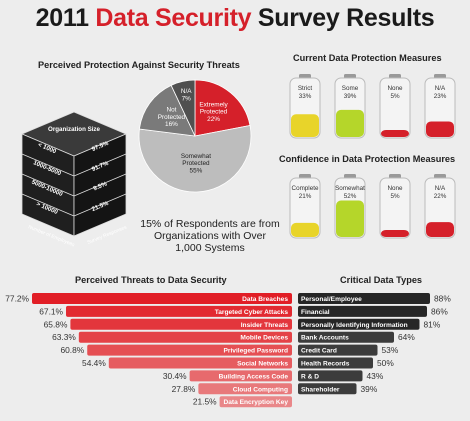 The image size is (470, 421). What do you see at coordinates (439, 311) in the screenshot?
I see `data-type-value: 86%` at bounding box center [439, 311].